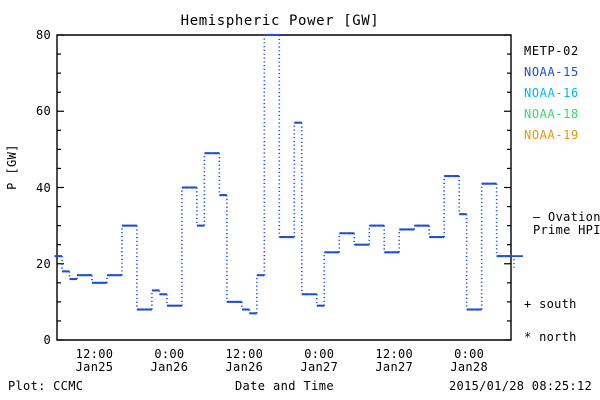 This screenshot has height=400, width=600. Describe the element at coordinates (514, 263) in the screenshot. I see `legend-swatches` at that location.